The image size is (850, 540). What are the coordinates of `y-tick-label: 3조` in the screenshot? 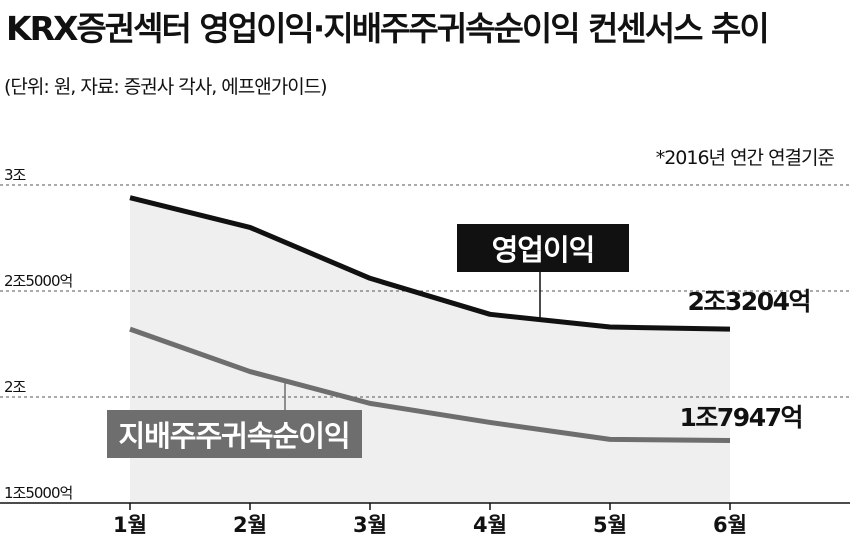 It's located at (15, 175).